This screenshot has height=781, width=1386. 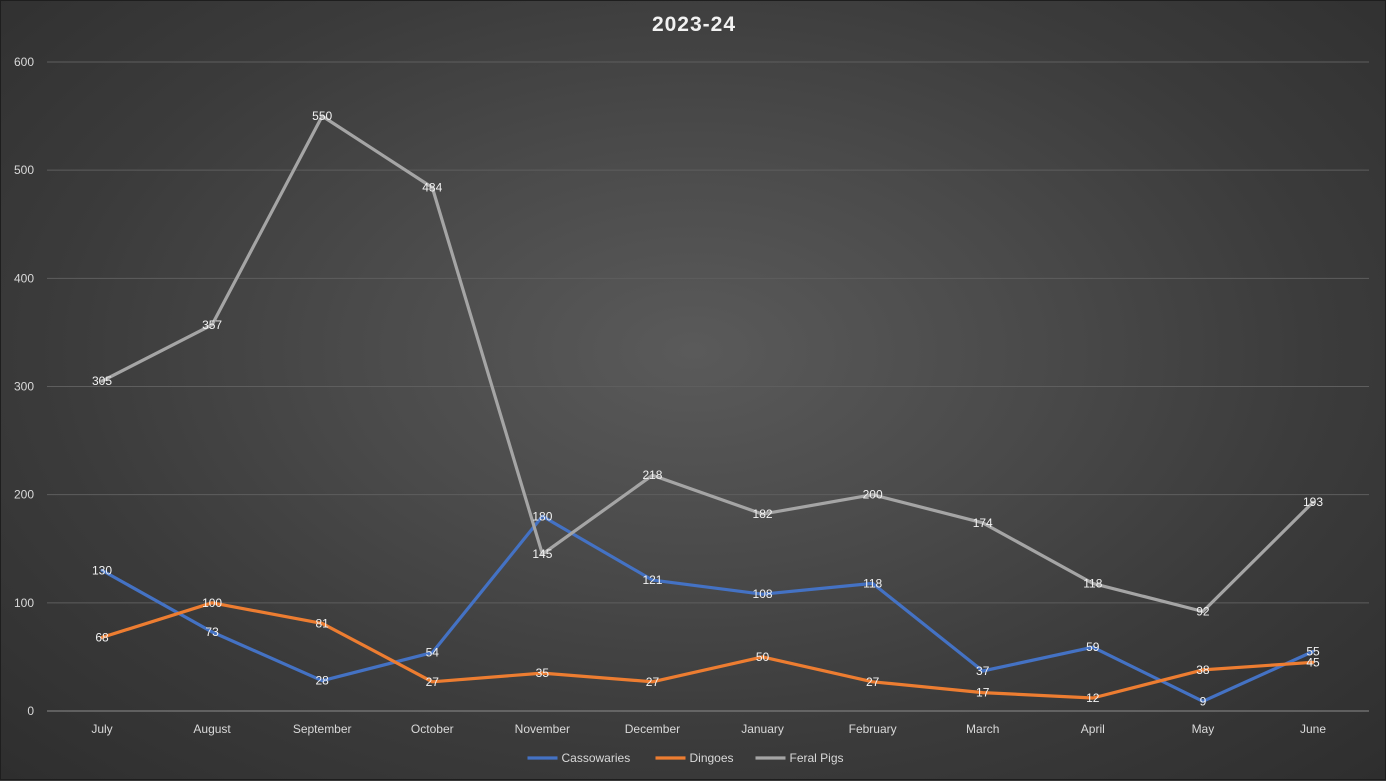 What do you see at coordinates (596, 758) in the screenshot?
I see `legend-label: Cassowaries` at bounding box center [596, 758].